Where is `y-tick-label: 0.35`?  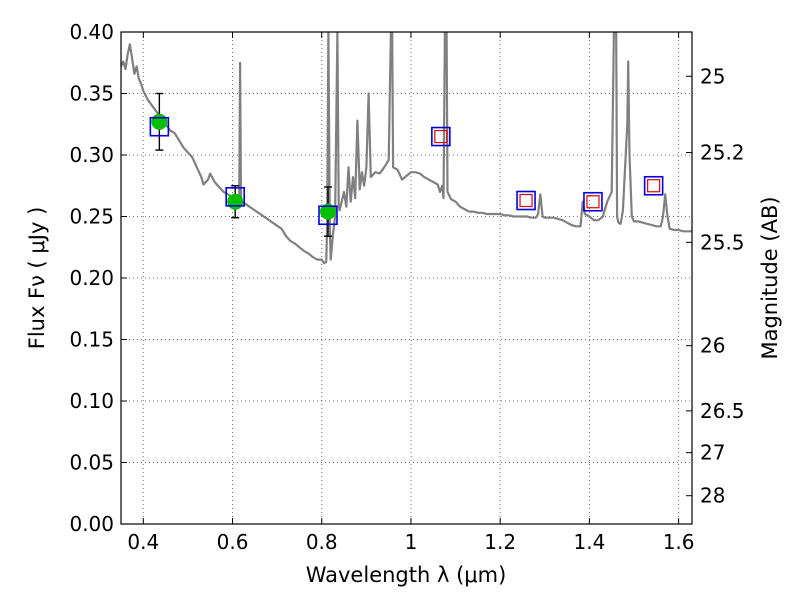
y-tick-label: 0.35 is located at coordinates (91, 94).